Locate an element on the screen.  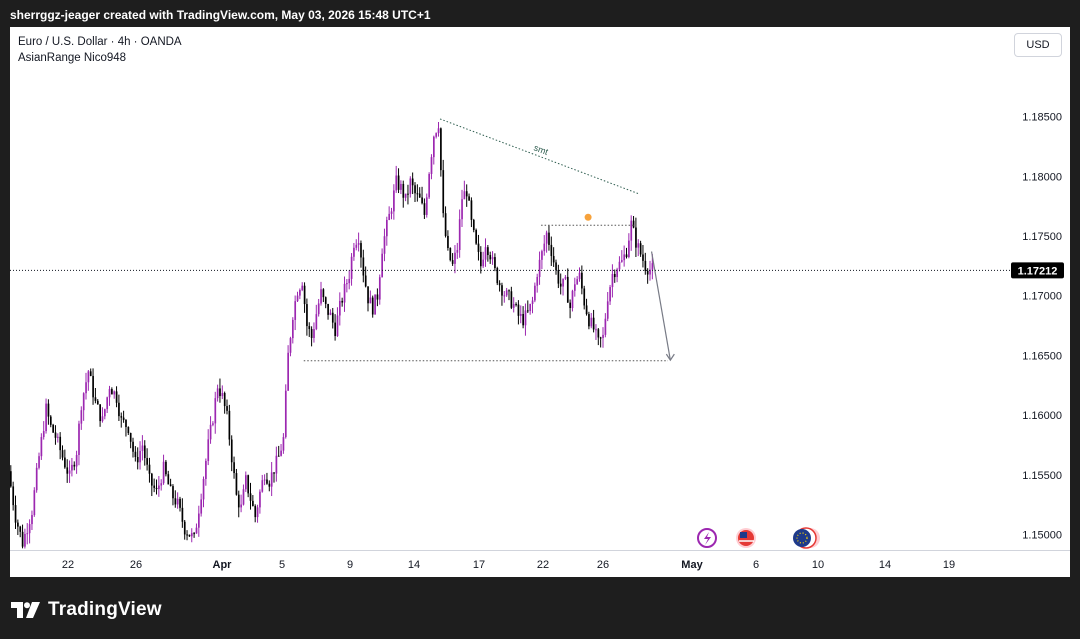
currency-button: USD is located at coordinates (1038, 45).